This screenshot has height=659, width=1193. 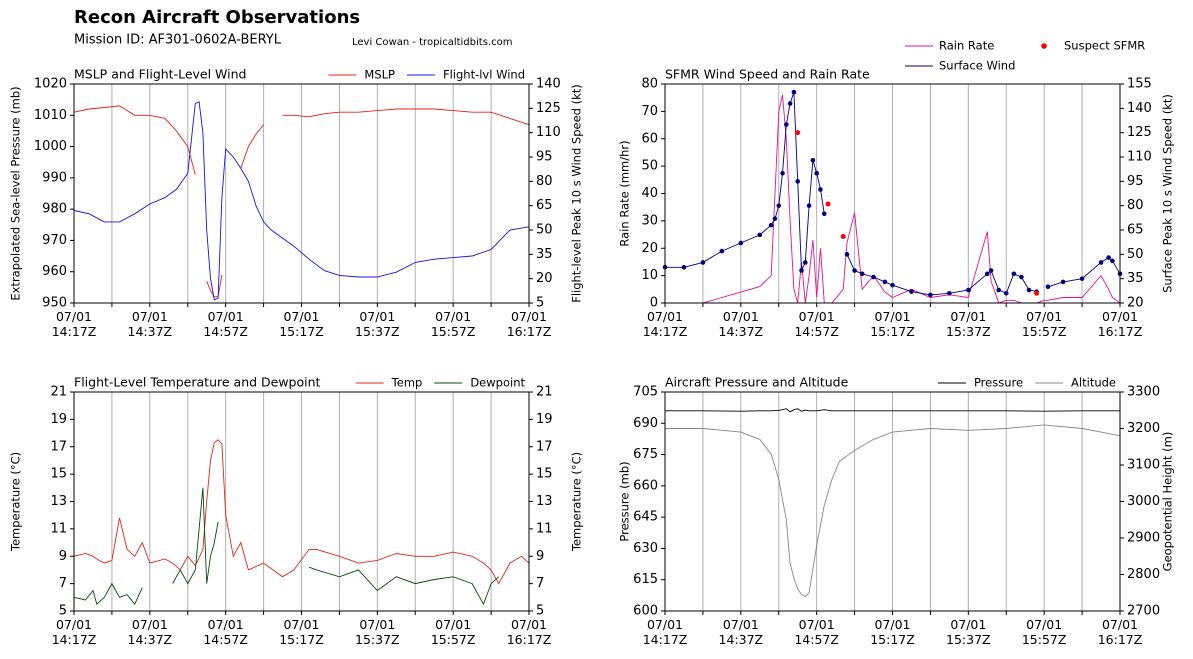 What do you see at coordinates (58, 419) in the screenshot?
I see `y-tick-label: 19` at bounding box center [58, 419].